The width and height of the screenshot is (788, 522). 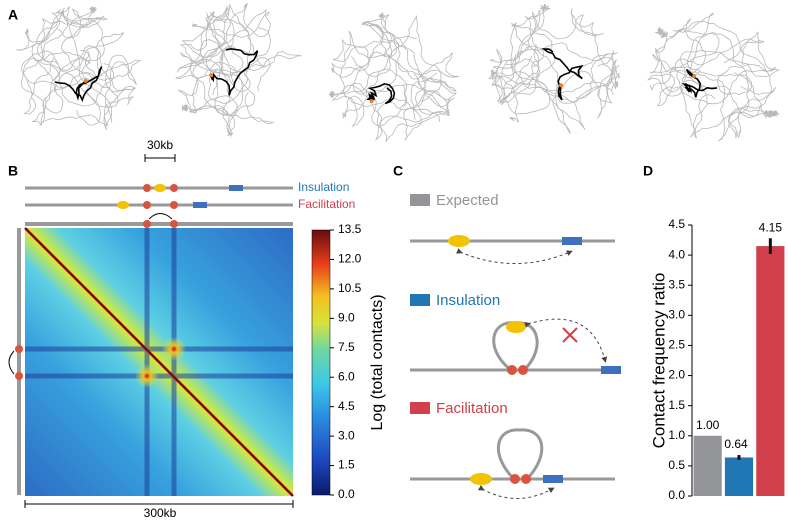 What do you see at coordinates (323, 187) in the screenshot?
I see `track-label: Insulation` at bounding box center [323, 187].